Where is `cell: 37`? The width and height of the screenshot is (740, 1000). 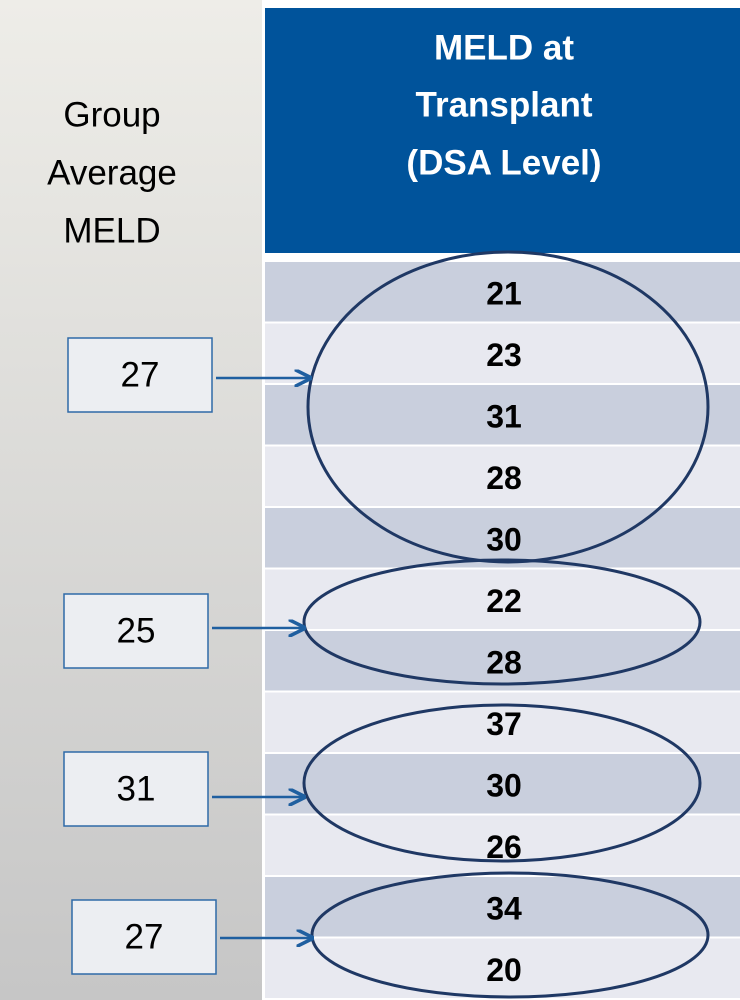
cell: 37 is located at coordinates (504, 724).